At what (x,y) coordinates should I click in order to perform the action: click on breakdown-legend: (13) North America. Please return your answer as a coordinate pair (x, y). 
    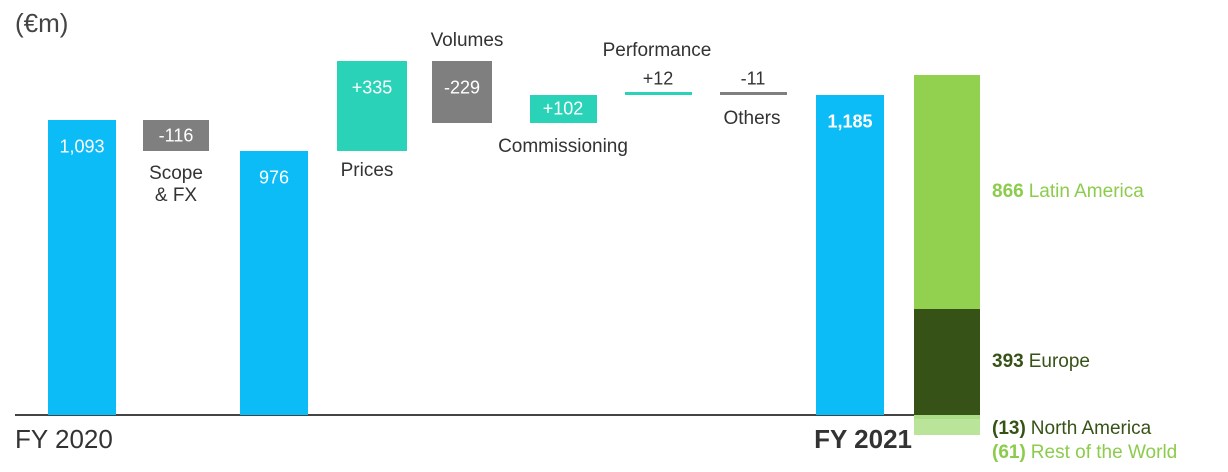
    Looking at the image, I should click on (1071, 429).